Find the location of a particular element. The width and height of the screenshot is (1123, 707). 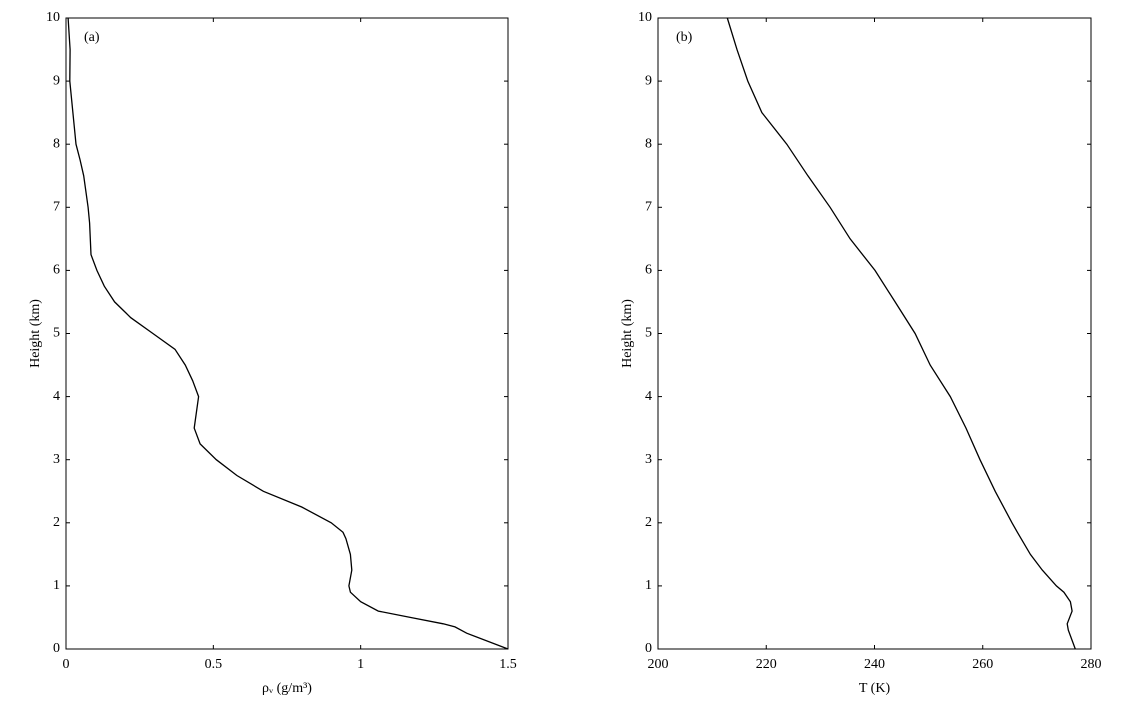

x-tick-label: 0 is located at coordinates (66, 664).